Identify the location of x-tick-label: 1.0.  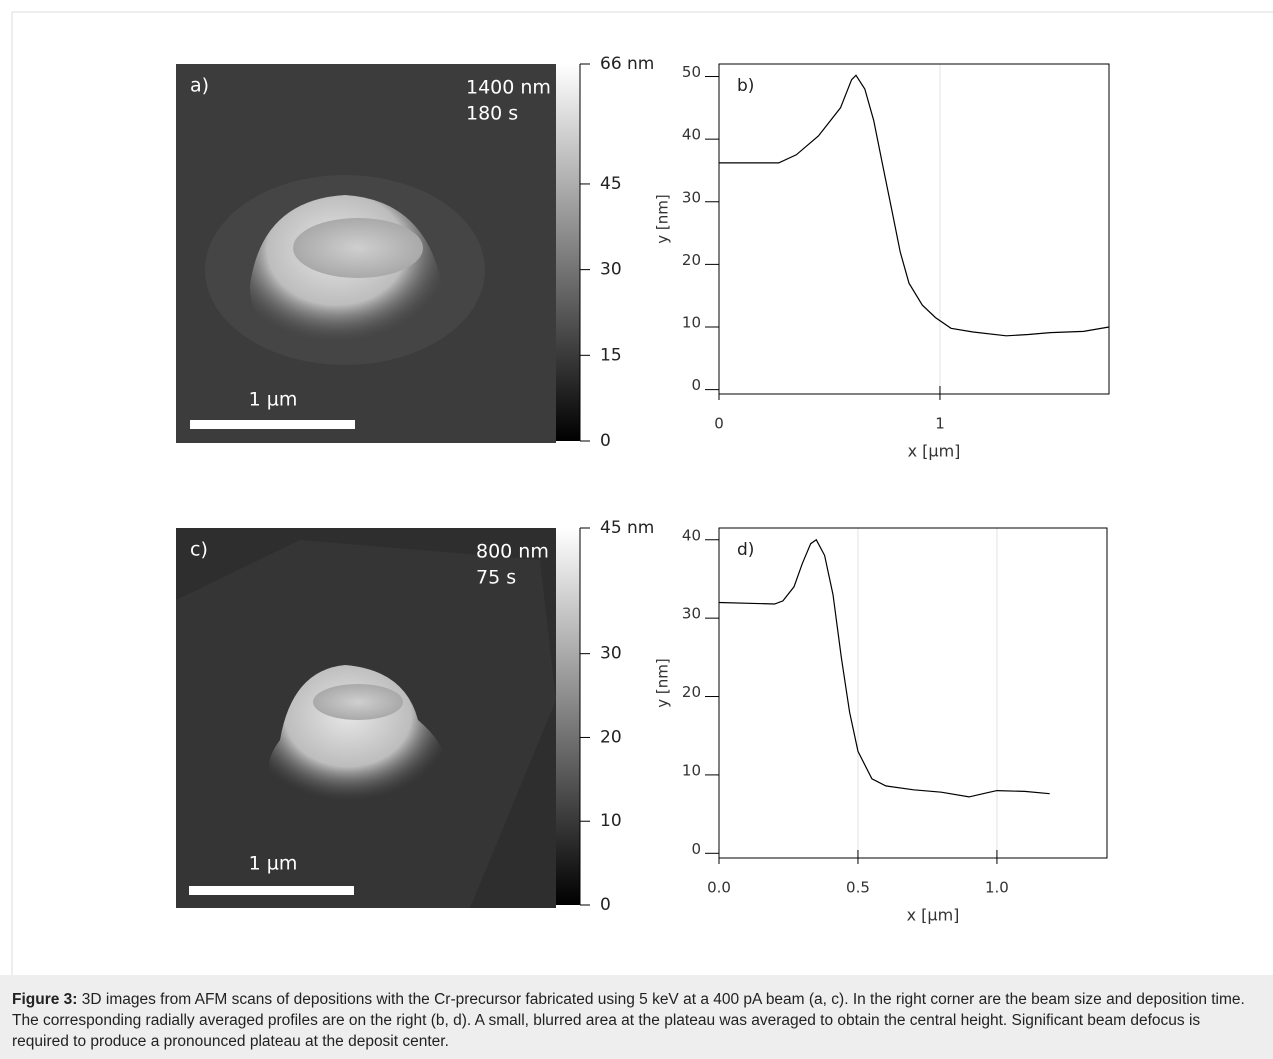
(997, 888).